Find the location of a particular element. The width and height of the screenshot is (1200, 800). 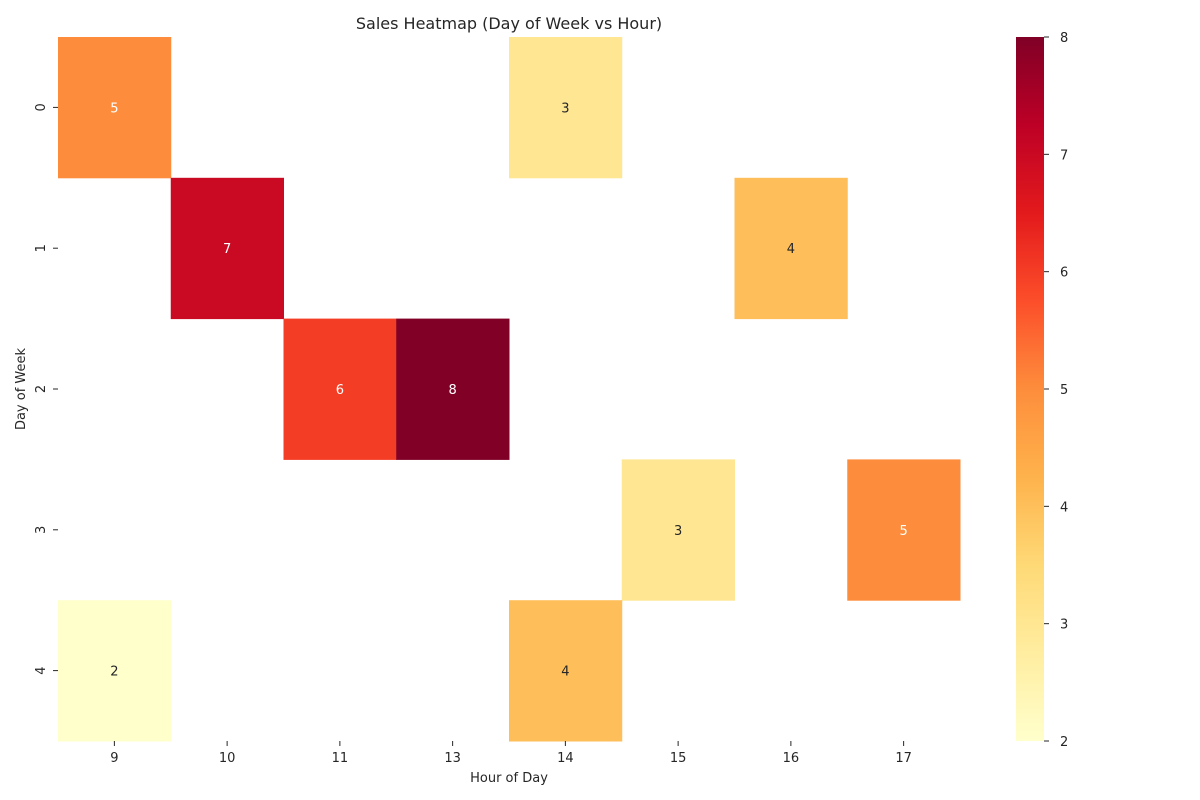

cell-value-label: 8 is located at coordinates (452, 390).